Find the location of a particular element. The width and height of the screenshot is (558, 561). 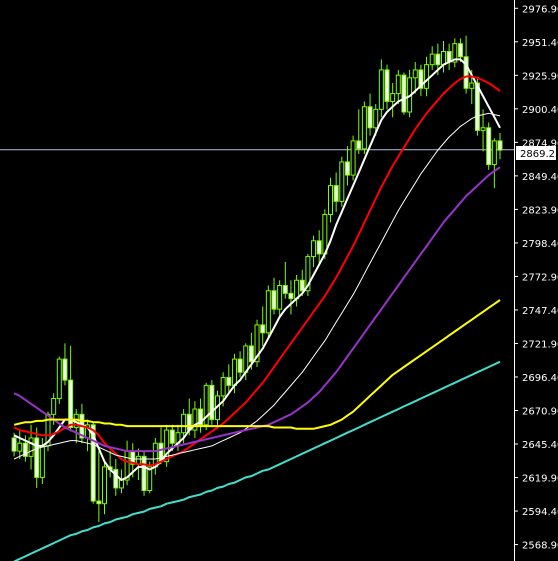

current-price-label: 2869.23 is located at coordinates (539, 154).